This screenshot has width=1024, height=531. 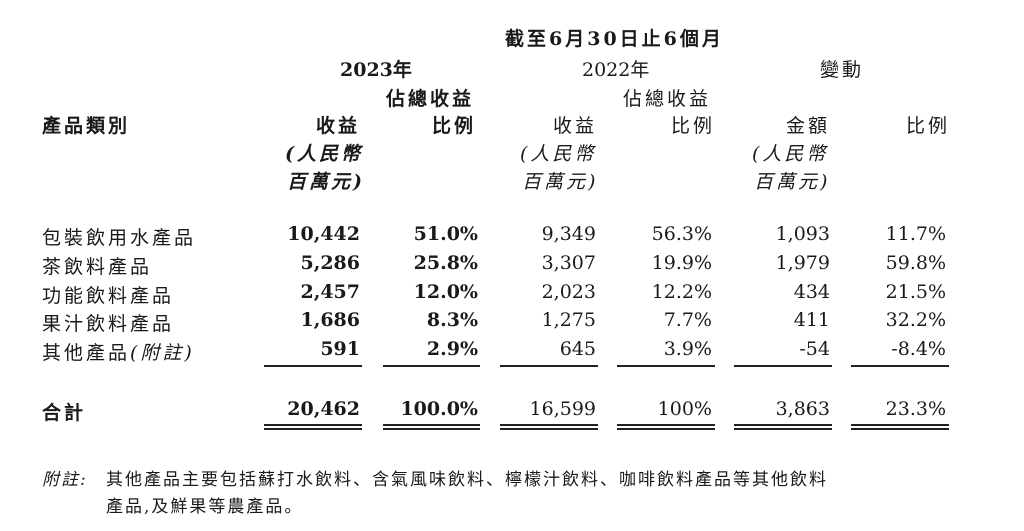 What do you see at coordinates (162, 353) in the screenshot?
I see `row-category-note: (附註)` at bounding box center [162, 353].